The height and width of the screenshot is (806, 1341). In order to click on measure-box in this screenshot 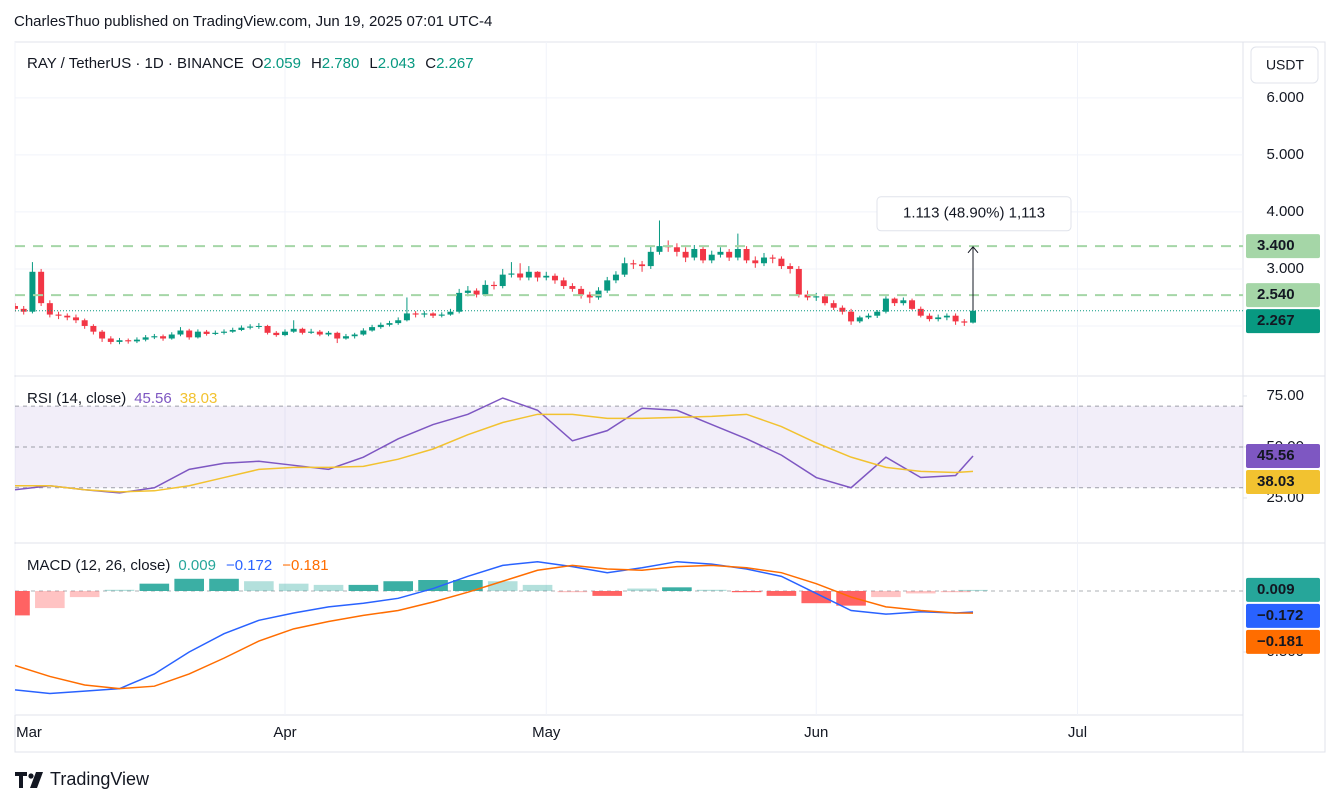, I will do `click(974, 214)`.